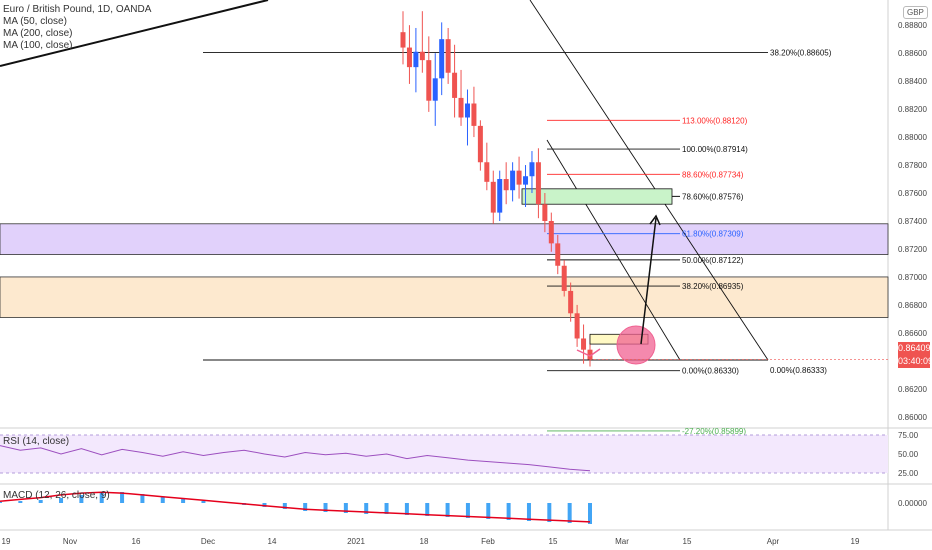 This screenshot has height=550, width=932. Describe the element at coordinates (77, 9) in the screenshot. I see `legend-title: Euro / British Pound, 1D, OANDA` at that location.